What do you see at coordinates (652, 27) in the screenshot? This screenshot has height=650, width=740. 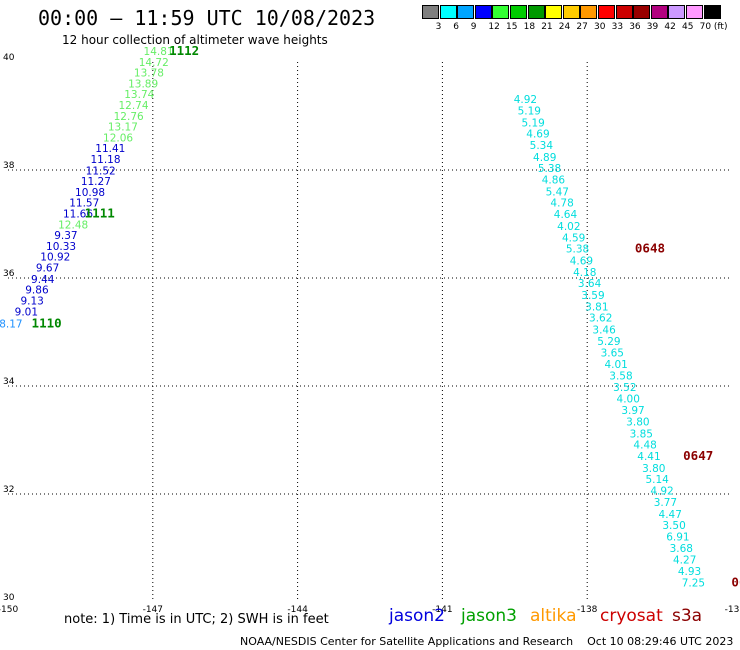 I see `legend-label: 39` at bounding box center [652, 27].